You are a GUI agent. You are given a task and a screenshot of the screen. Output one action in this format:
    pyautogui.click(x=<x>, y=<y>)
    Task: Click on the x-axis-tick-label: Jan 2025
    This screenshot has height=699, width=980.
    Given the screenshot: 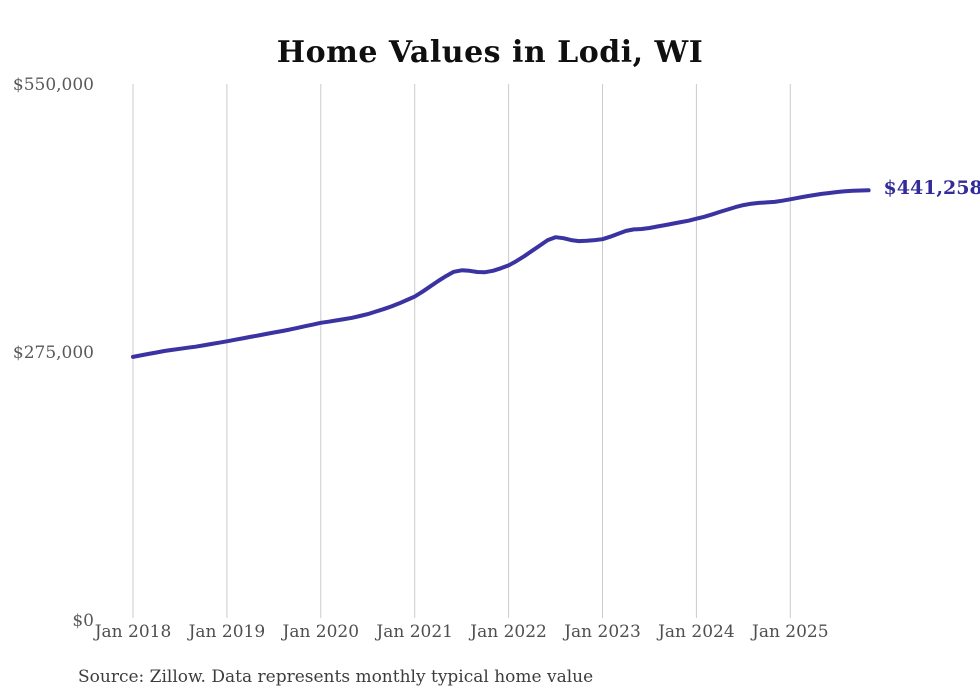 What is the action you would take?
    pyautogui.click(x=790, y=632)
    